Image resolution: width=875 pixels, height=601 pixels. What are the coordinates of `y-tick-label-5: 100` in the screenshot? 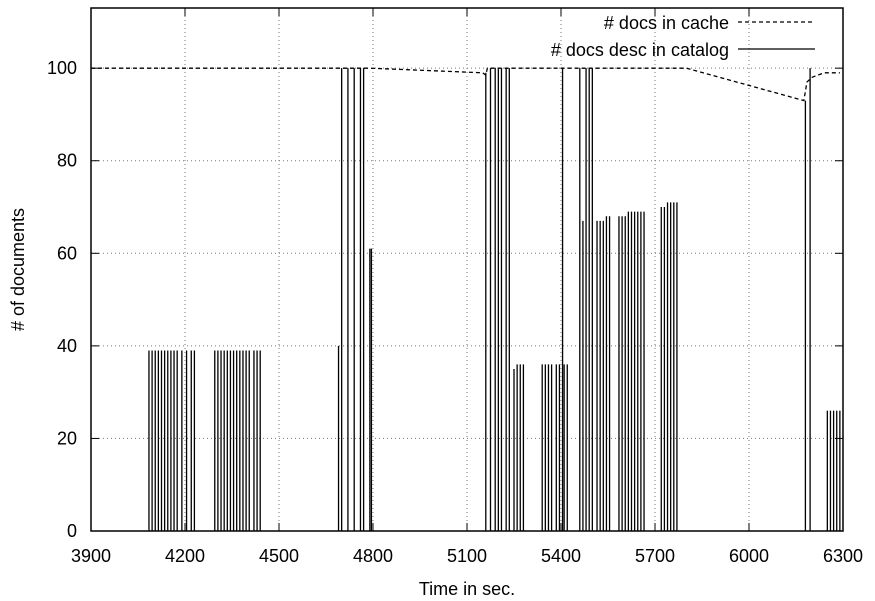 It's located at (62, 68).